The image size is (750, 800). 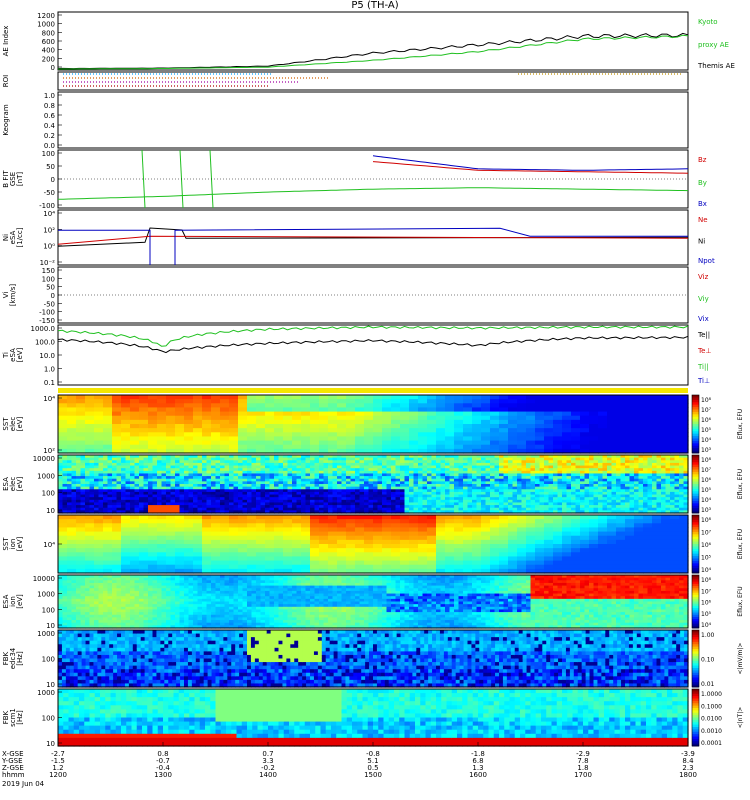 I want to click on ytick-label: 400, so click(x=48, y=51).